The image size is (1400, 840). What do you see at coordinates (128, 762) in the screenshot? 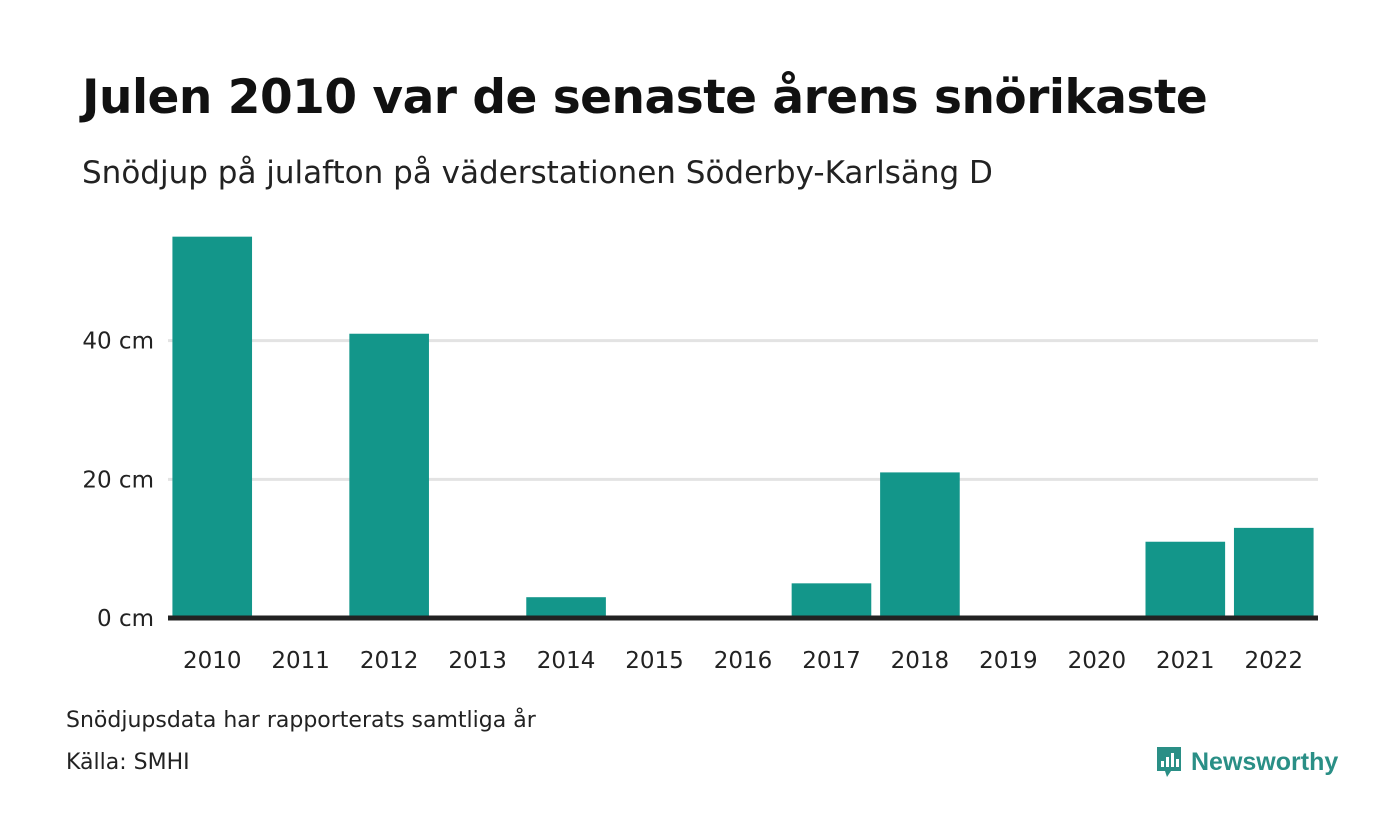
I see `source-label: Källa: SMHI` at bounding box center [128, 762].